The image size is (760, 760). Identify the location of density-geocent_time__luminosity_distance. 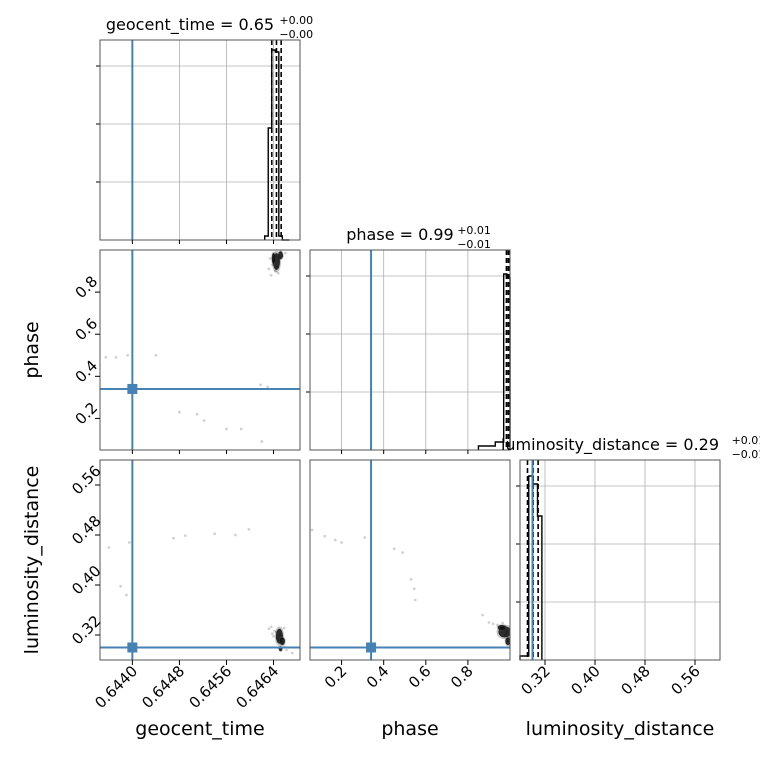
(280, 639).